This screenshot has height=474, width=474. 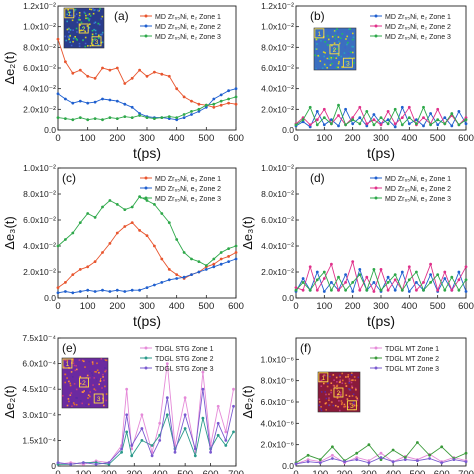 What do you see at coordinates (39, 415) in the screenshot?
I see `y-tick-label: 3.0x10⁻⁴` at bounding box center [39, 415].